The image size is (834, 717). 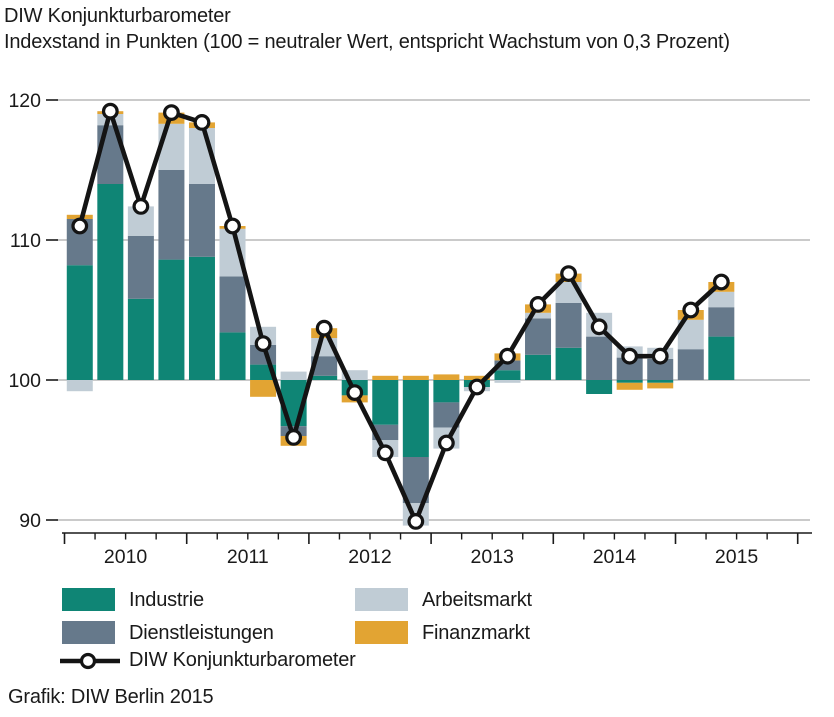 What do you see at coordinates (415, 418) in the screenshot?
I see `bar-segment-industrie-2012Q4` at bounding box center [415, 418].